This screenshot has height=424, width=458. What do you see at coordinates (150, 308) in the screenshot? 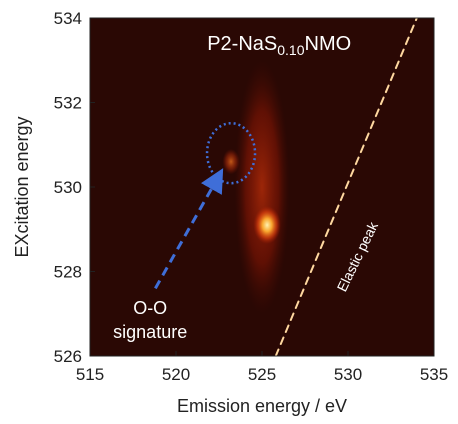
I see `o-o-signature-label-line: O-O` at bounding box center [150, 308].